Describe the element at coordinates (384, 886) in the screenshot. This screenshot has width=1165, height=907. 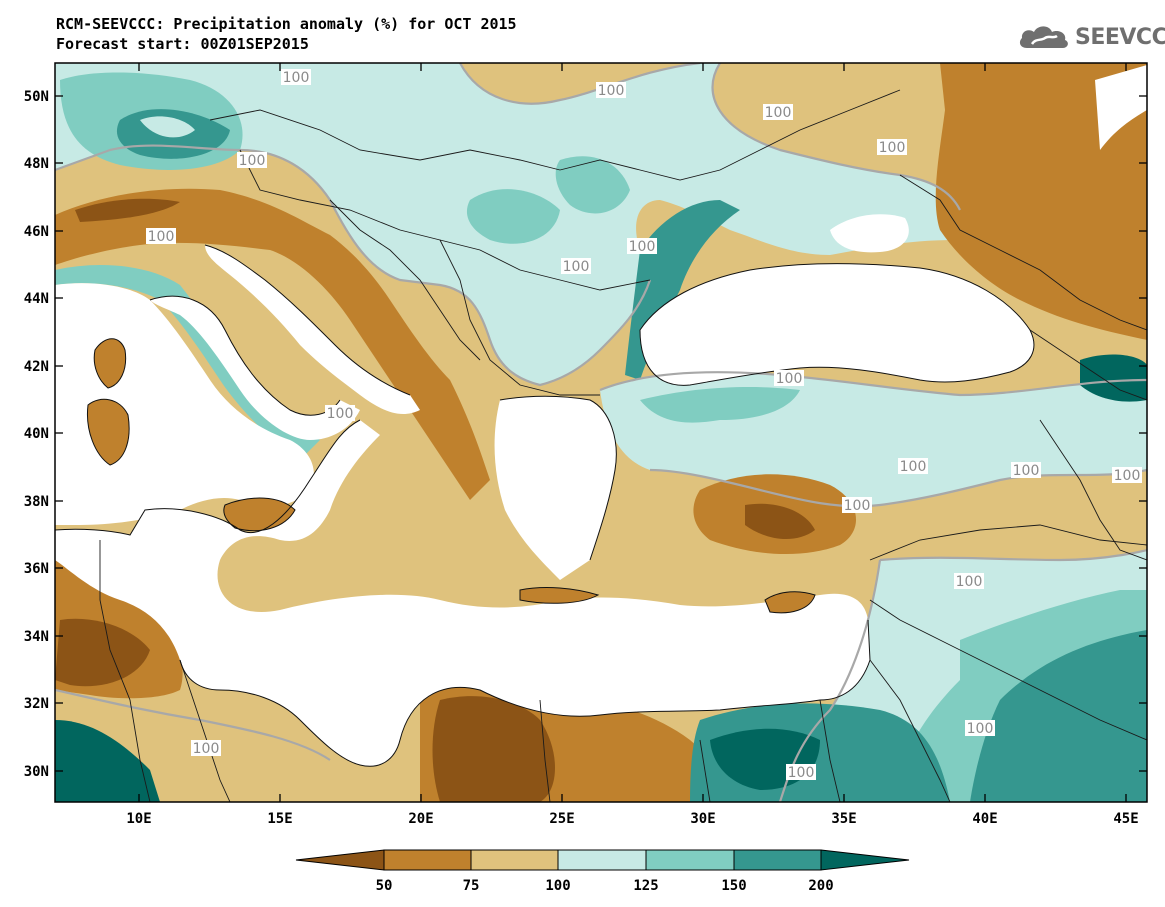
I see `colorbar-tick-label: 50` at that location.